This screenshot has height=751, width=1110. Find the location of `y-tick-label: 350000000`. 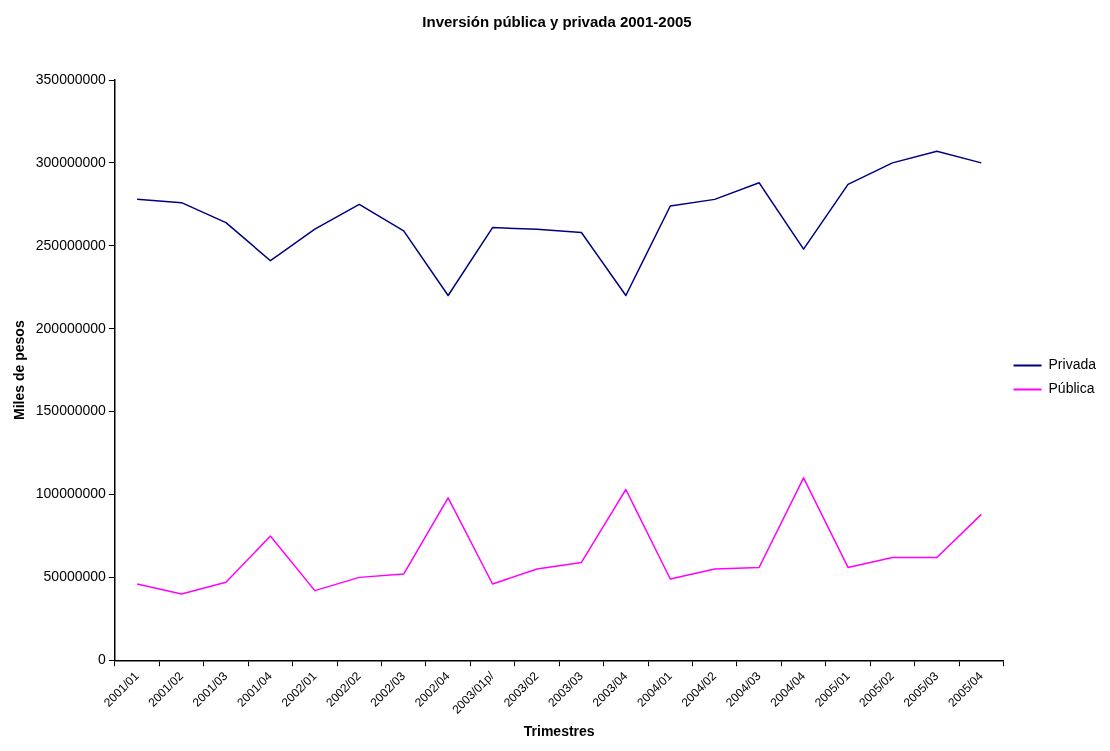

y-tick-label: 350000000 is located at coordinates (71, 78).